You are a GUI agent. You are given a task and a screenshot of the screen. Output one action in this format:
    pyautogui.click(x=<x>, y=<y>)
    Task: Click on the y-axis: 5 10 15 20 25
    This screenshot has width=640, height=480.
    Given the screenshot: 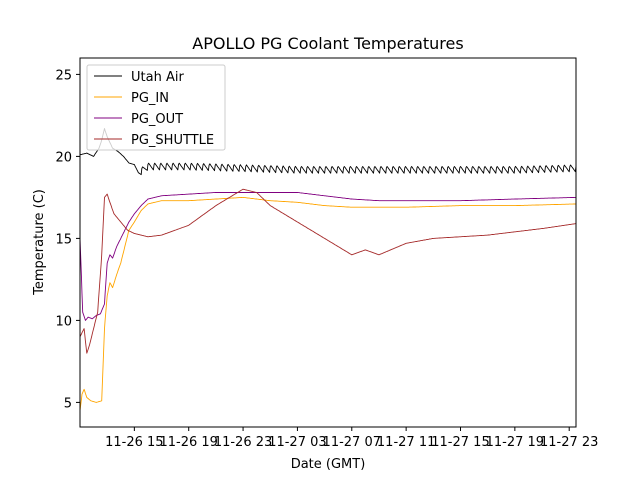 What is the action you would take?
    pyautogui.click(x=67, y=239)
    